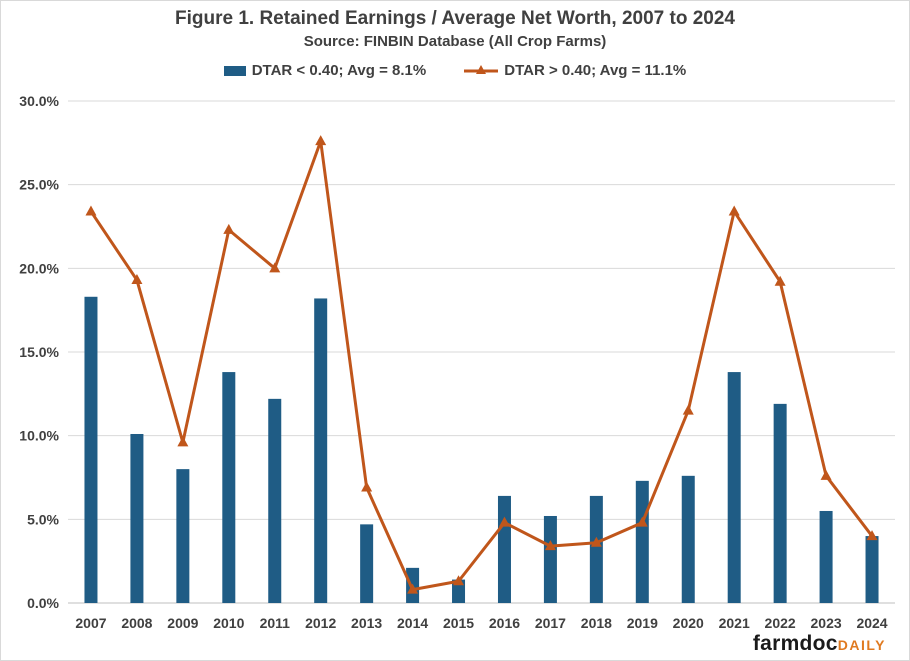 This screenshot has width=910, height=661. What do you see at coordinates (595, 70) in the screenshot?
I see `legend-line-label: DTAR > 0.40; Avg = 11.1%` at bounding box center [595, 70].